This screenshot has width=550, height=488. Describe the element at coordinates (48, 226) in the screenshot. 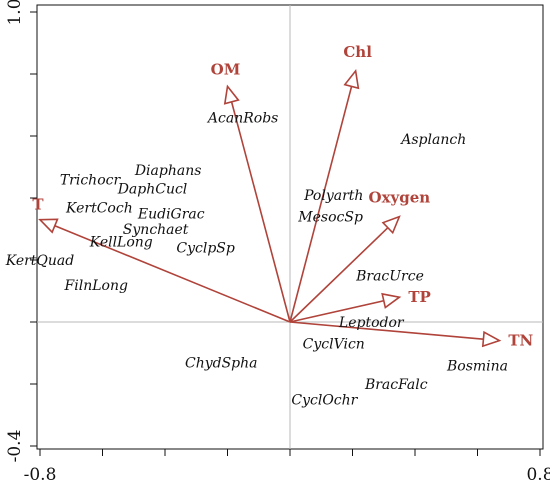

I see `vector-head-t` at that location.